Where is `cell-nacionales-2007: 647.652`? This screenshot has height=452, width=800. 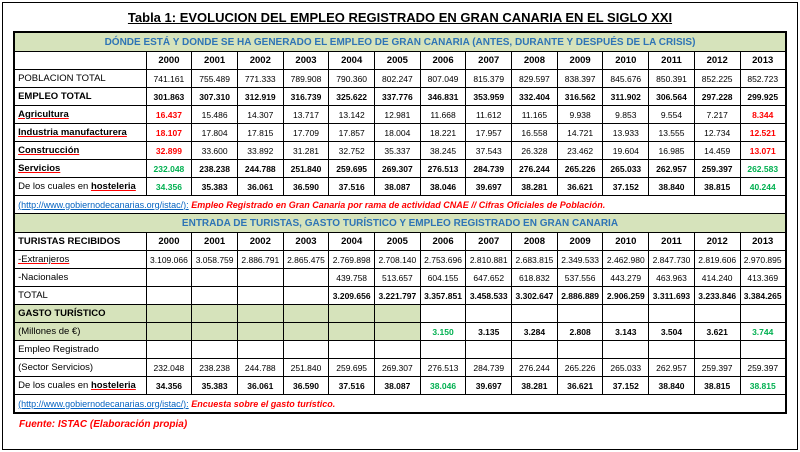 cell-nacionales-2007: 647.652 is located at coordinates (489, 277).